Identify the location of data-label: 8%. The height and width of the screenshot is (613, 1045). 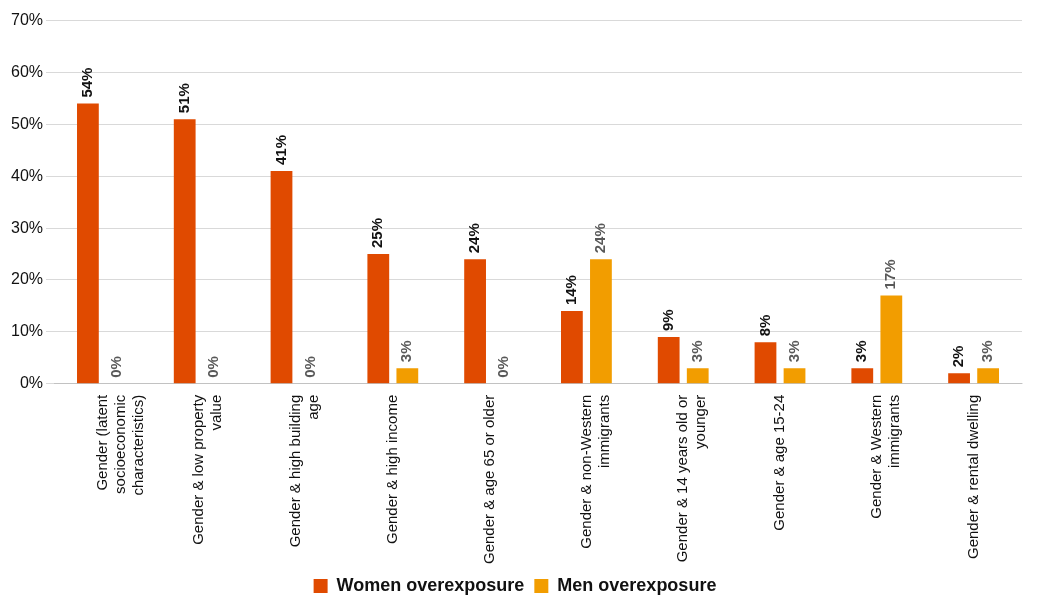
(764, 325).